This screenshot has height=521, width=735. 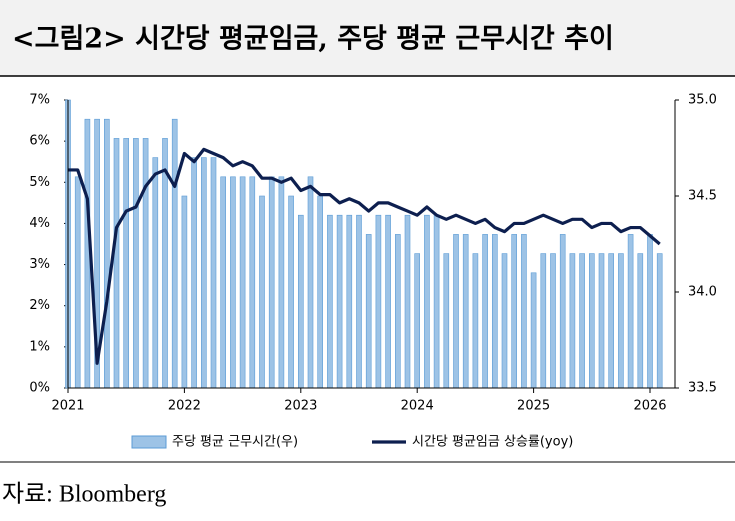 I want to click on y2-tick-label: 33.5, so click(x=702, y=388).